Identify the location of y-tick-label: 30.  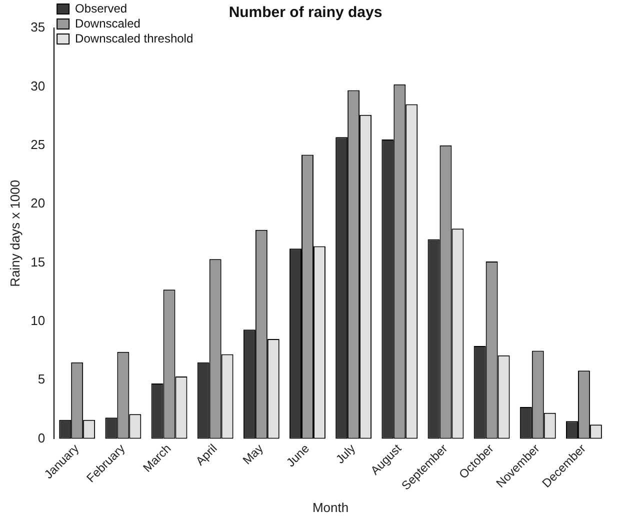
(38, 86).